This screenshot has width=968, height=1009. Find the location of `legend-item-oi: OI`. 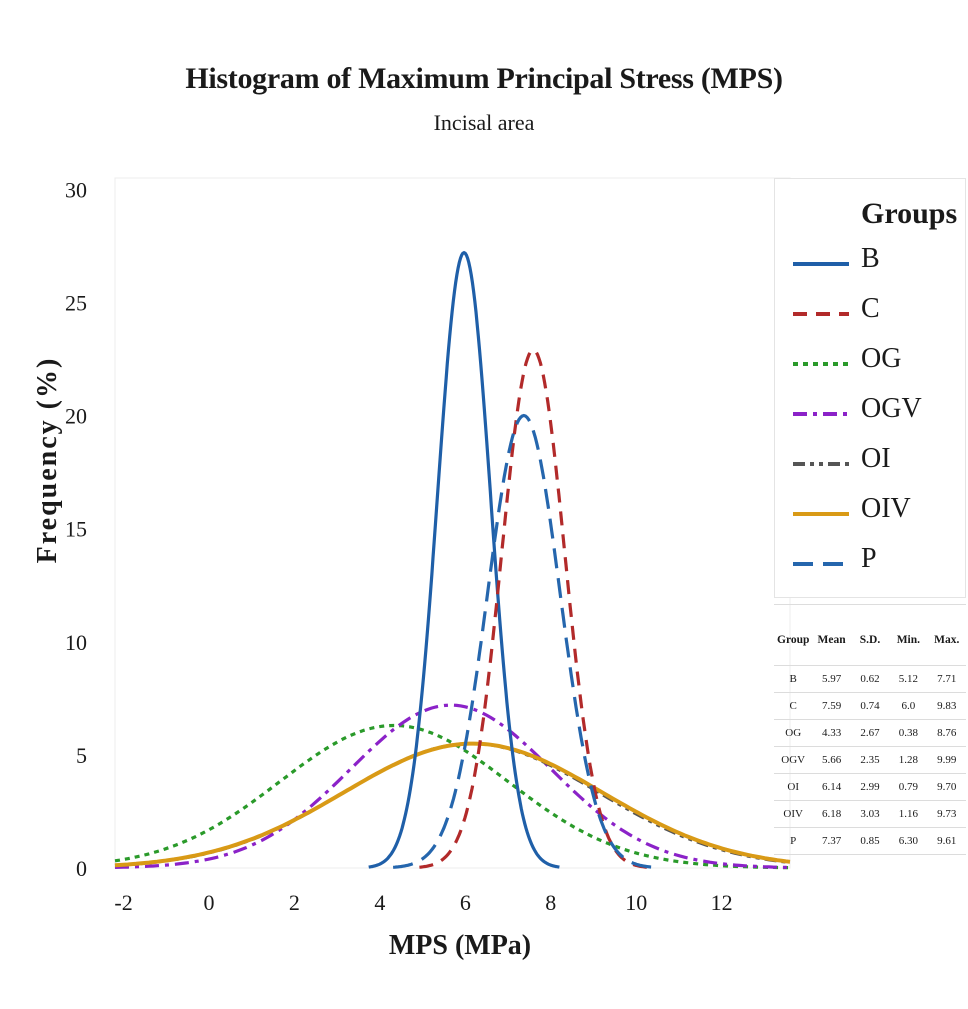

legend-item-oi: OI is located at coordinates (876, 465).